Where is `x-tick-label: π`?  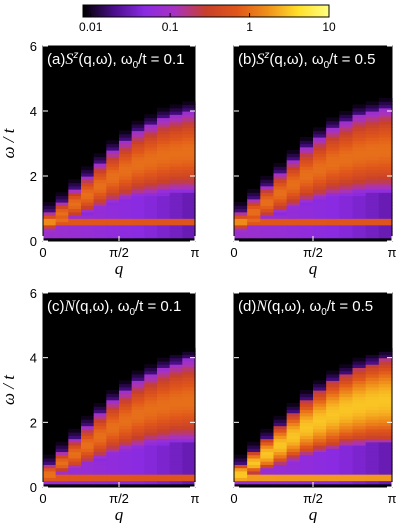 x-tick-label: π is located at coordinates (392, 252).